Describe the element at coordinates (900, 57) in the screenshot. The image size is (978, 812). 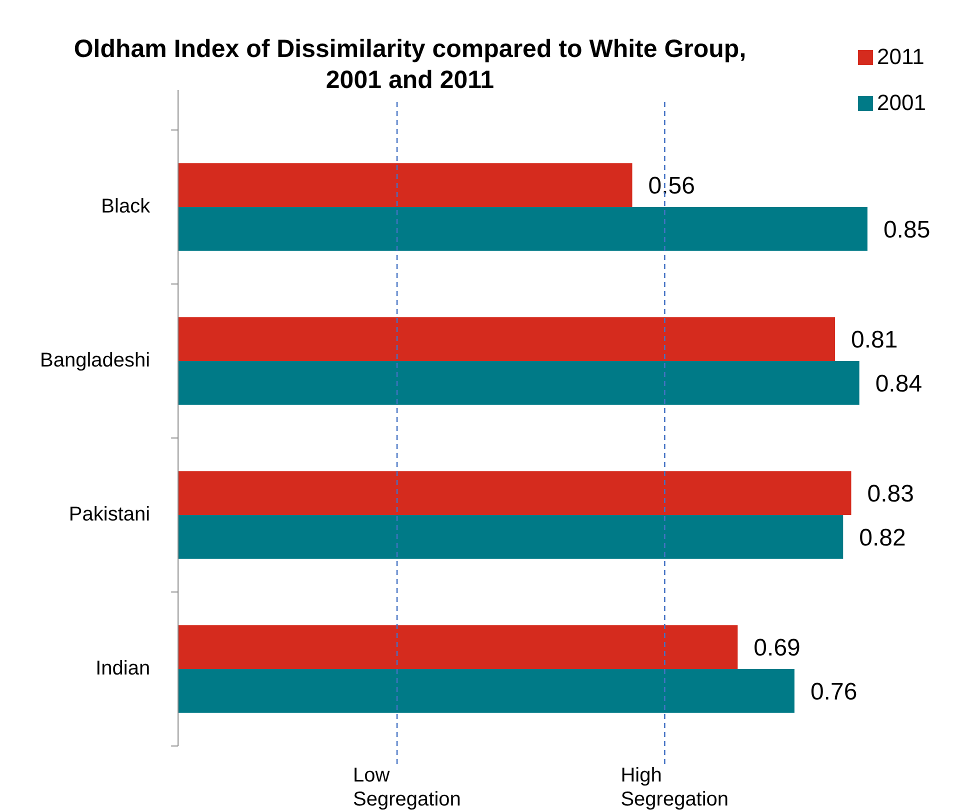
I see `legend-label: 2011` at that location.